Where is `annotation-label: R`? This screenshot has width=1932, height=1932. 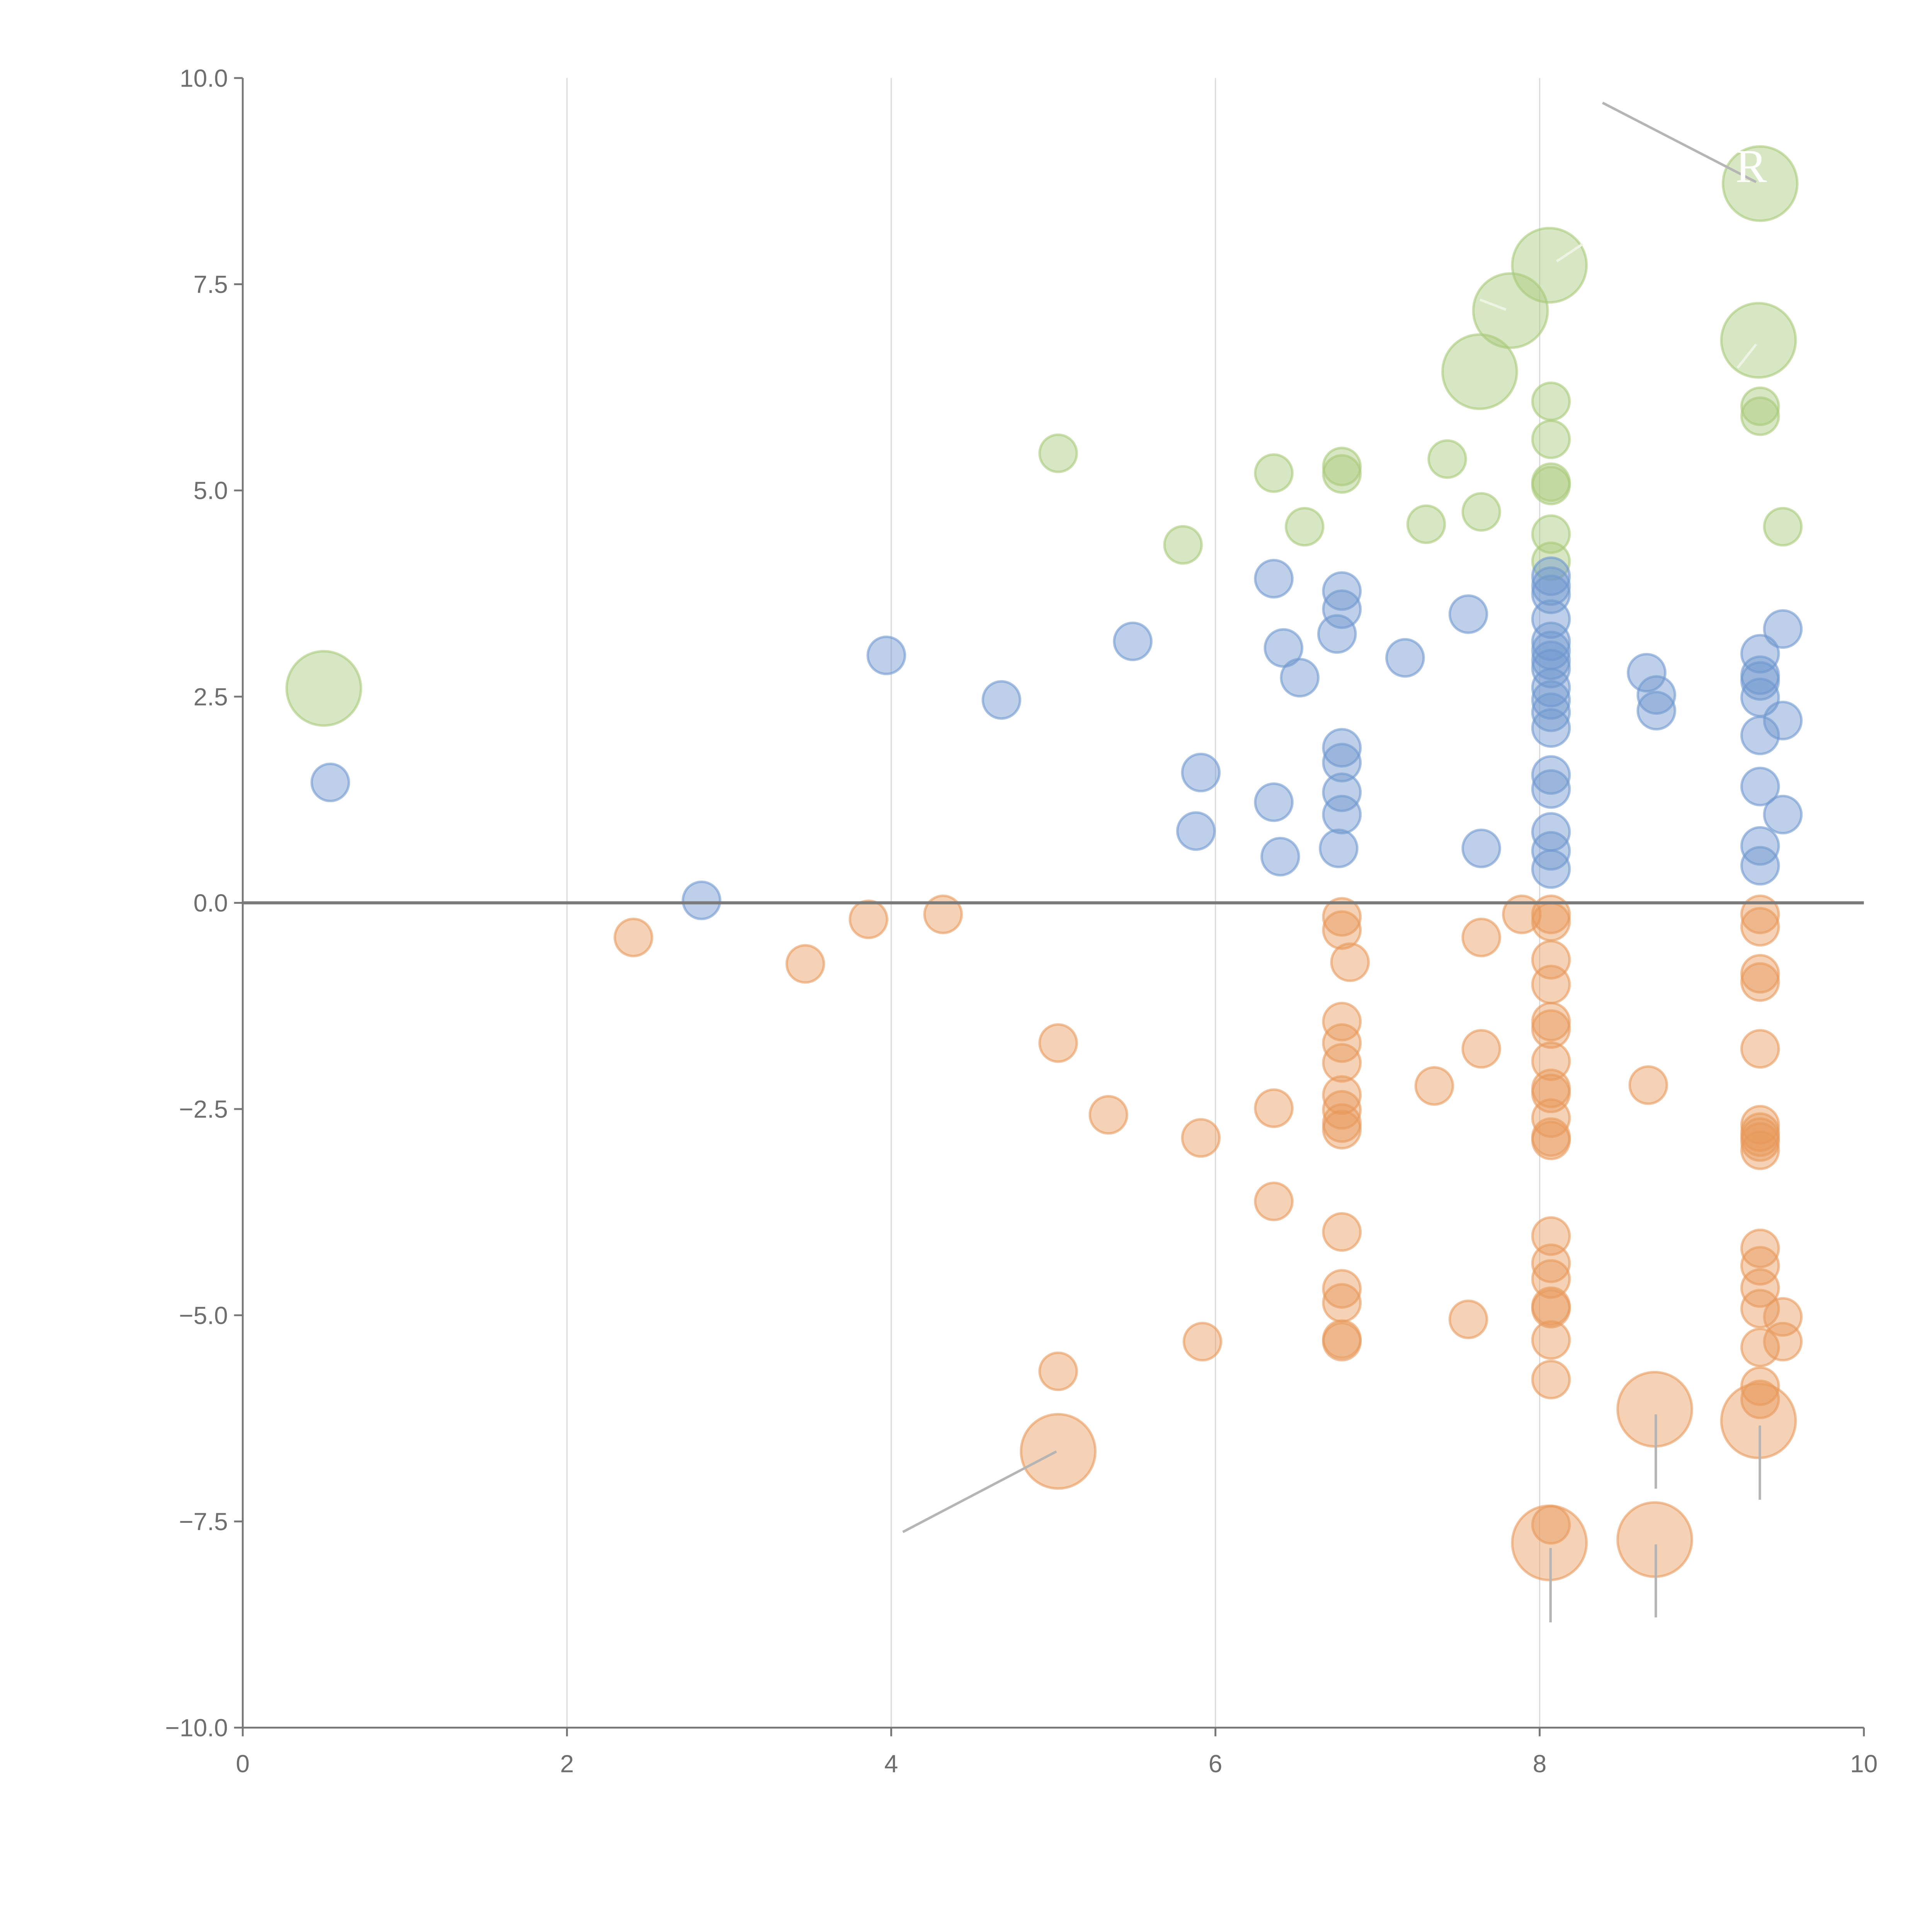 annotation-label: R is located at coordinates (1751, 166).